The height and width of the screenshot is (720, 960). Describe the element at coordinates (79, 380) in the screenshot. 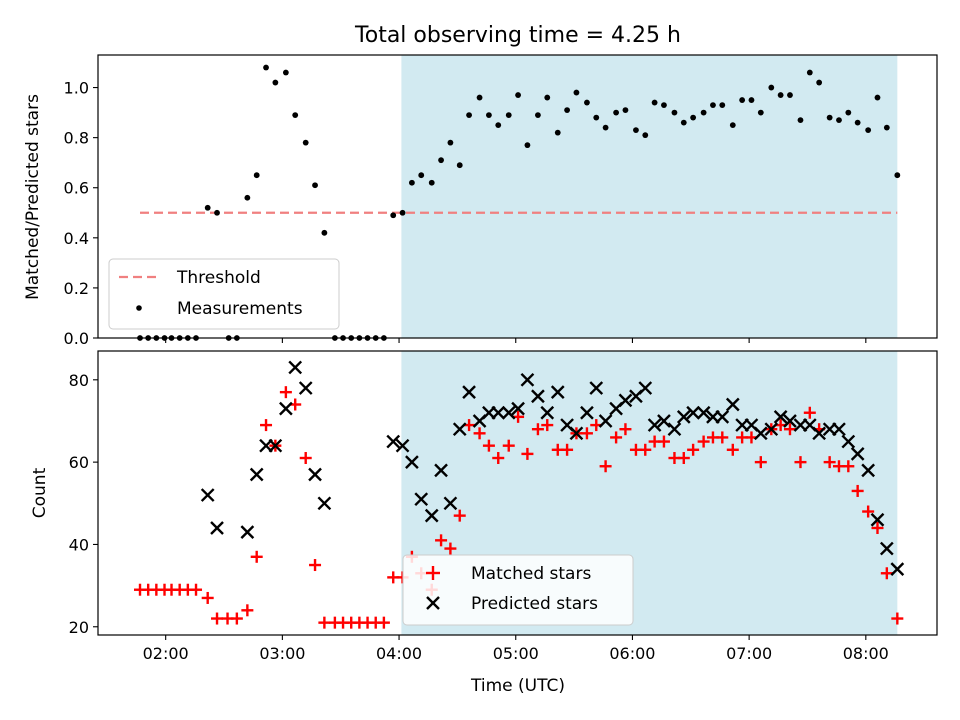

I see `bottom-y-tick-label: 80` at that location.